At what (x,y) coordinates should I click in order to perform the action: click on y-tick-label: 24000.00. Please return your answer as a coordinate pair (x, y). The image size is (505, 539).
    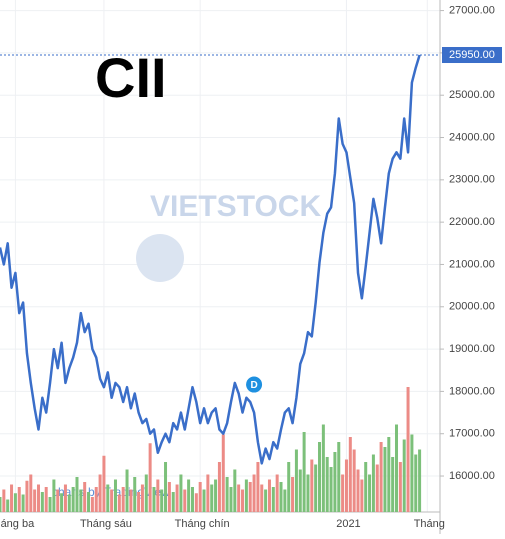
    Looking at the image, I should click on (472, 137).